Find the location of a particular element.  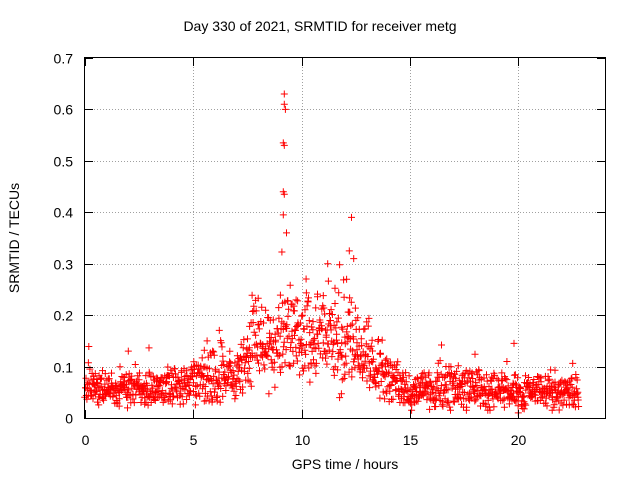

y-tick-label: 0.1 is located at coordinates (64, 368).